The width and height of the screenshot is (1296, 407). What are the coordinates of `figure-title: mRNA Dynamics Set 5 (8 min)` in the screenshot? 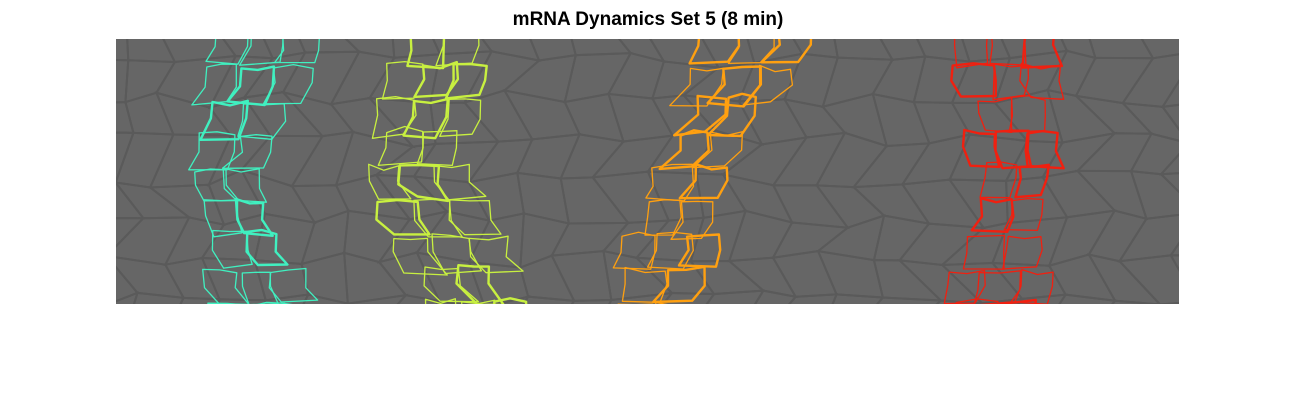 It's located at (648, 19).